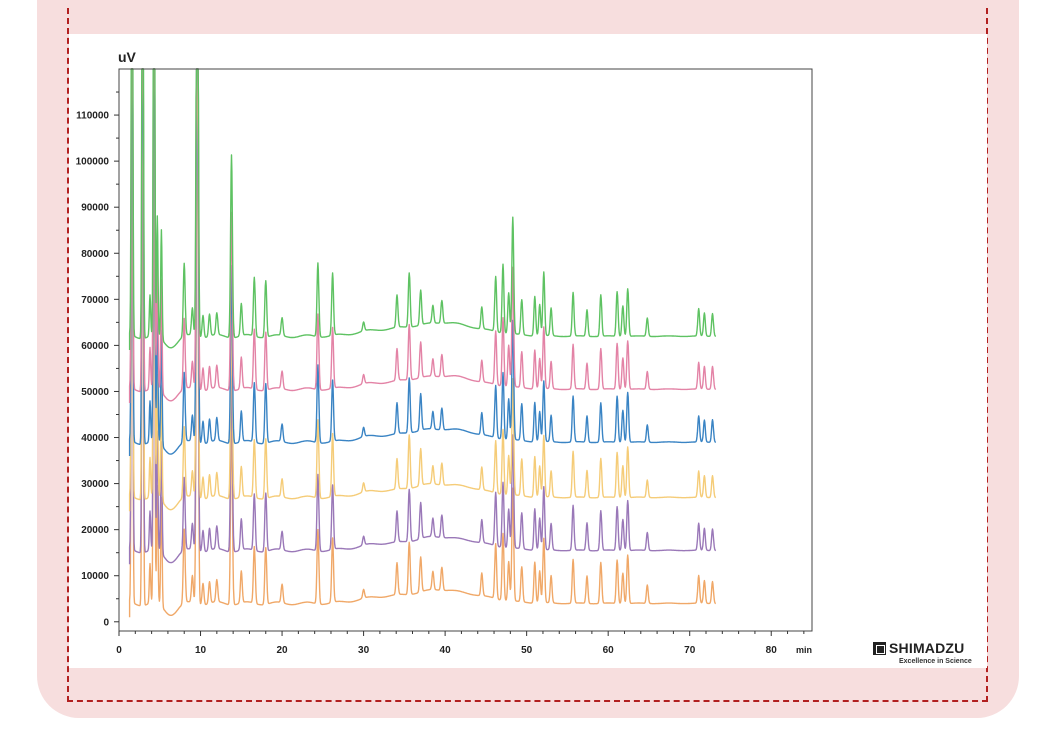  What do you see at coordinates (95, 484) in the screenshot?
I see `y-tick-label: 30000` at bounding box center [95, 484].